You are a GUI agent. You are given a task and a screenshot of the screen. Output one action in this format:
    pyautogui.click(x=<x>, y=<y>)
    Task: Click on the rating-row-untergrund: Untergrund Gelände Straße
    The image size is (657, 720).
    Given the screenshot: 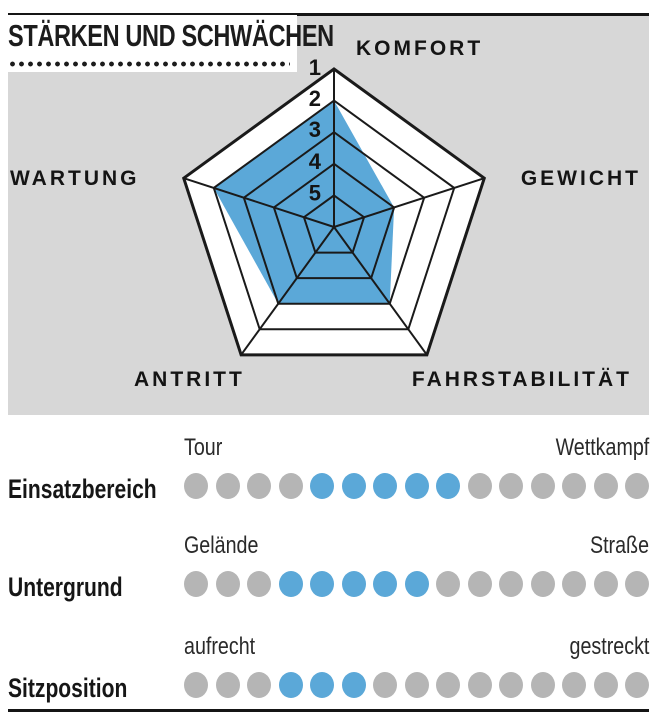 What is the action you would take?
    pyautogui.click(x=328, y=578)
    